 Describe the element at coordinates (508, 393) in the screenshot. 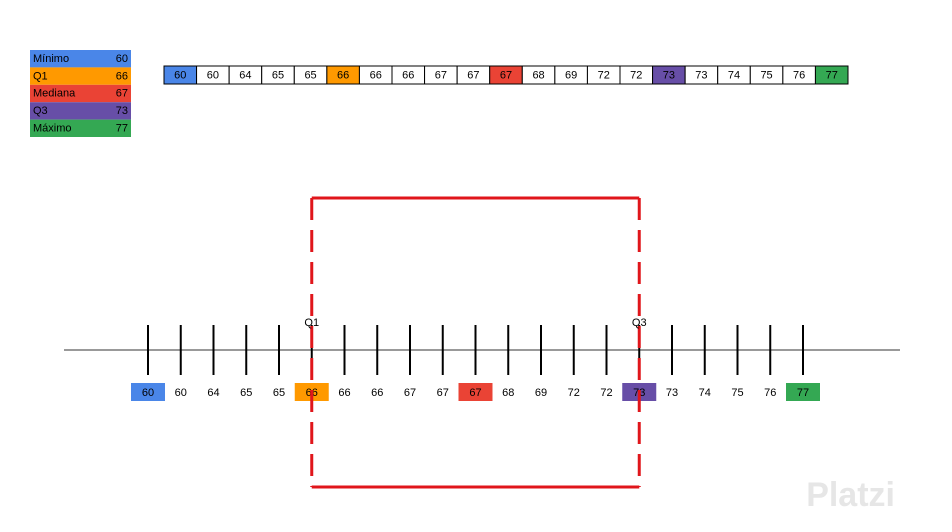

I see `tick-label: 68` at that location.